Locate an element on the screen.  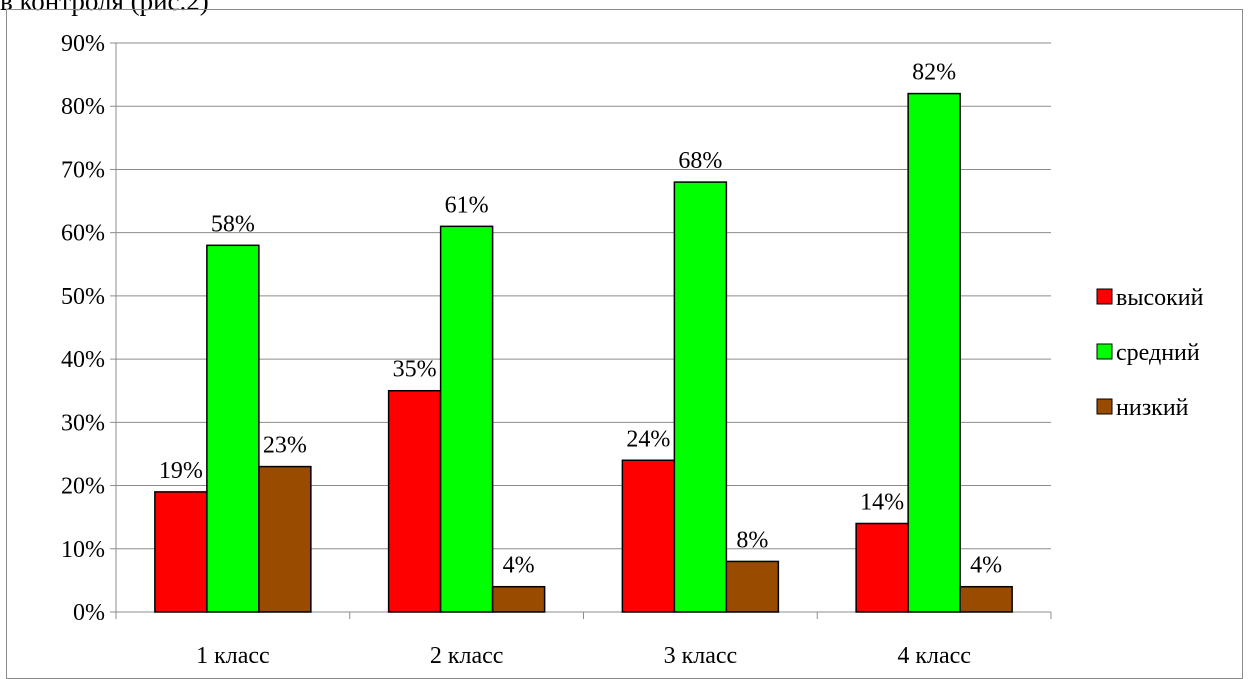
data-label: 58% is located at coordinates (233, 224).